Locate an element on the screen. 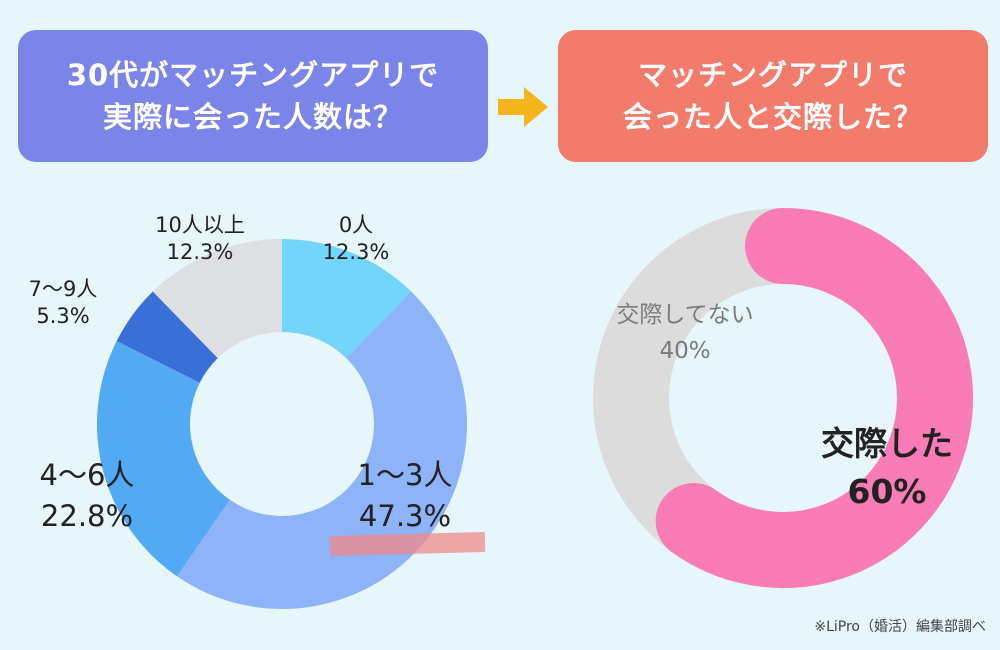 This screenshot has height=650, width=1000. slice-value-text: 40% is located at coordinates (685, 350).